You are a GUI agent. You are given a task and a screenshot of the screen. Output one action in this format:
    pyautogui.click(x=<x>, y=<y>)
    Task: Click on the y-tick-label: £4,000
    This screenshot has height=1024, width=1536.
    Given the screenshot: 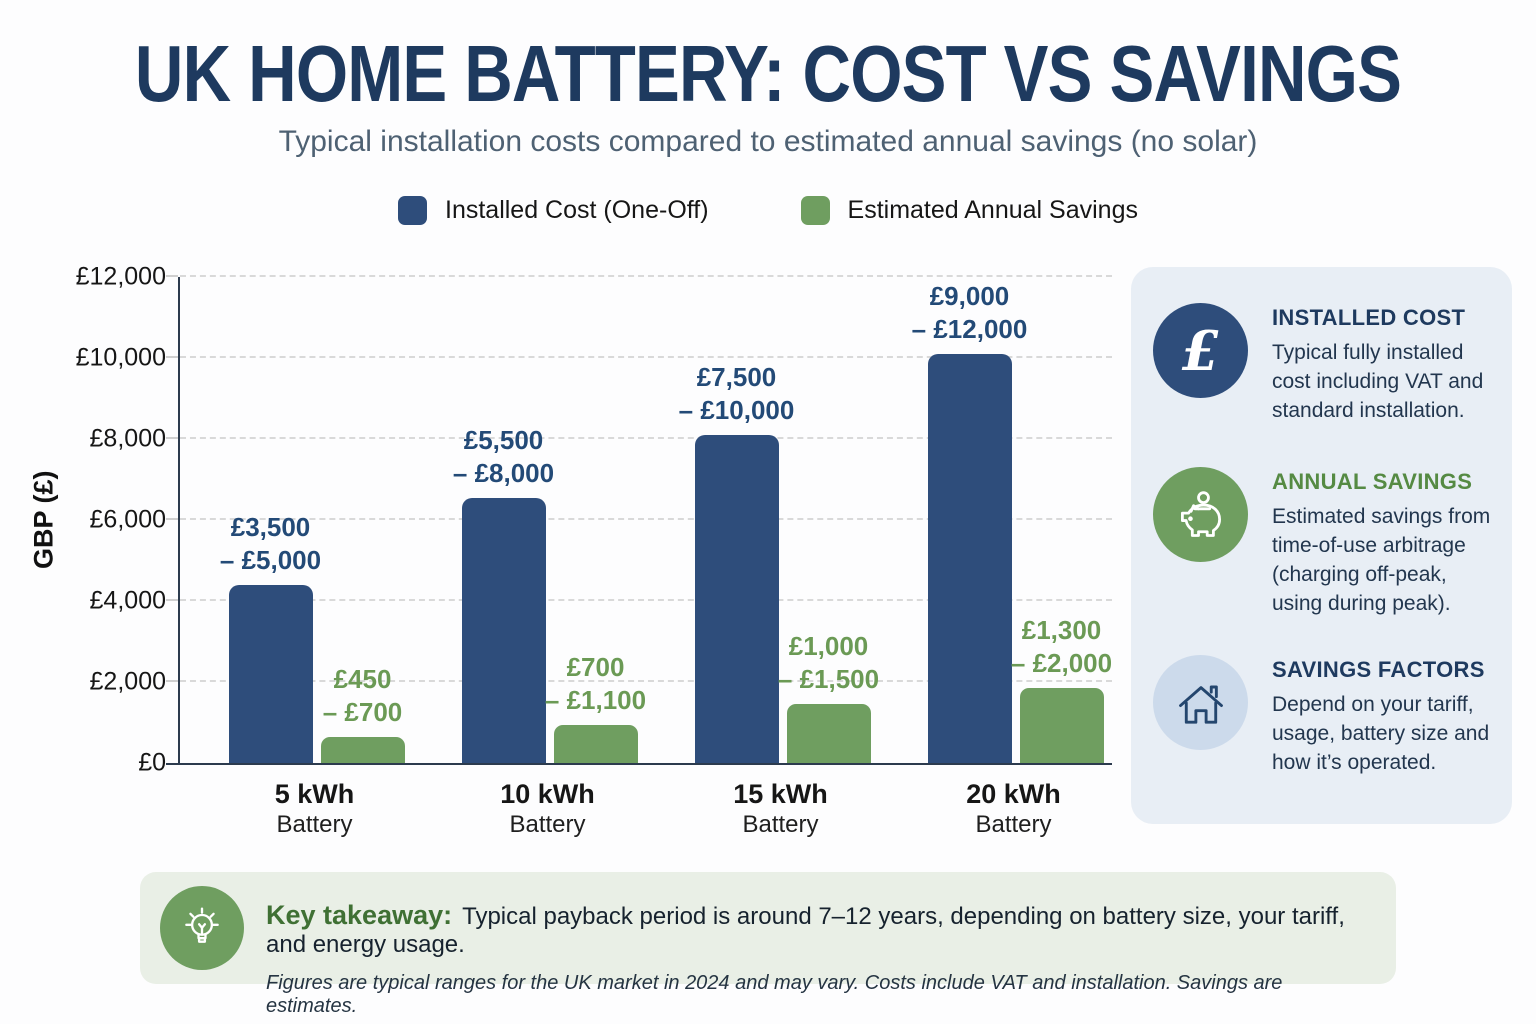 What is the action you would take?
    pyautogui.click(x=127, y=600)
    